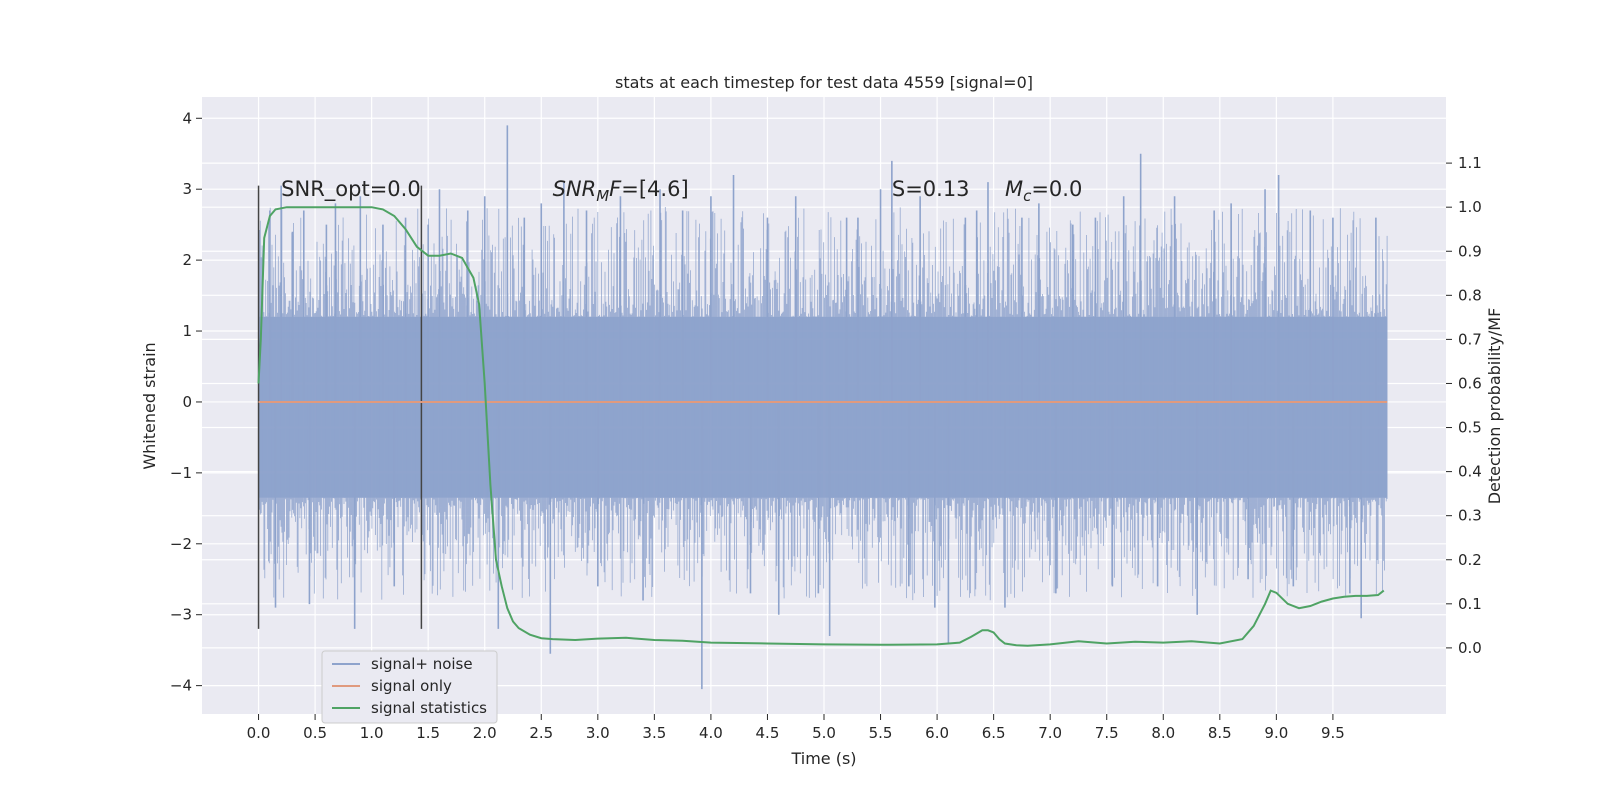  Describe the element at coordinates (187, 331) in the screenshot. I see `y-tick-label-5: 1` at that location.